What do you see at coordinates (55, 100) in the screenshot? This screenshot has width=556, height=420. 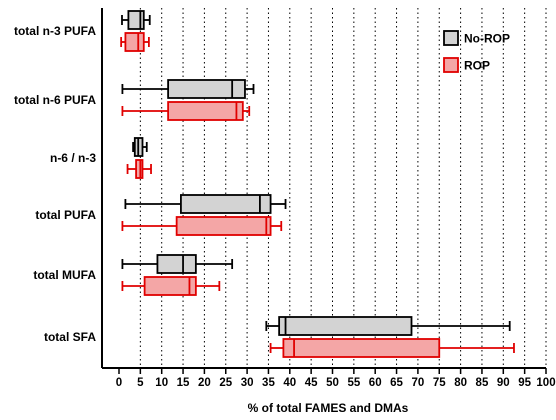 I see `category-label: total n-6 PUFA` at bounding box center [55, 100].